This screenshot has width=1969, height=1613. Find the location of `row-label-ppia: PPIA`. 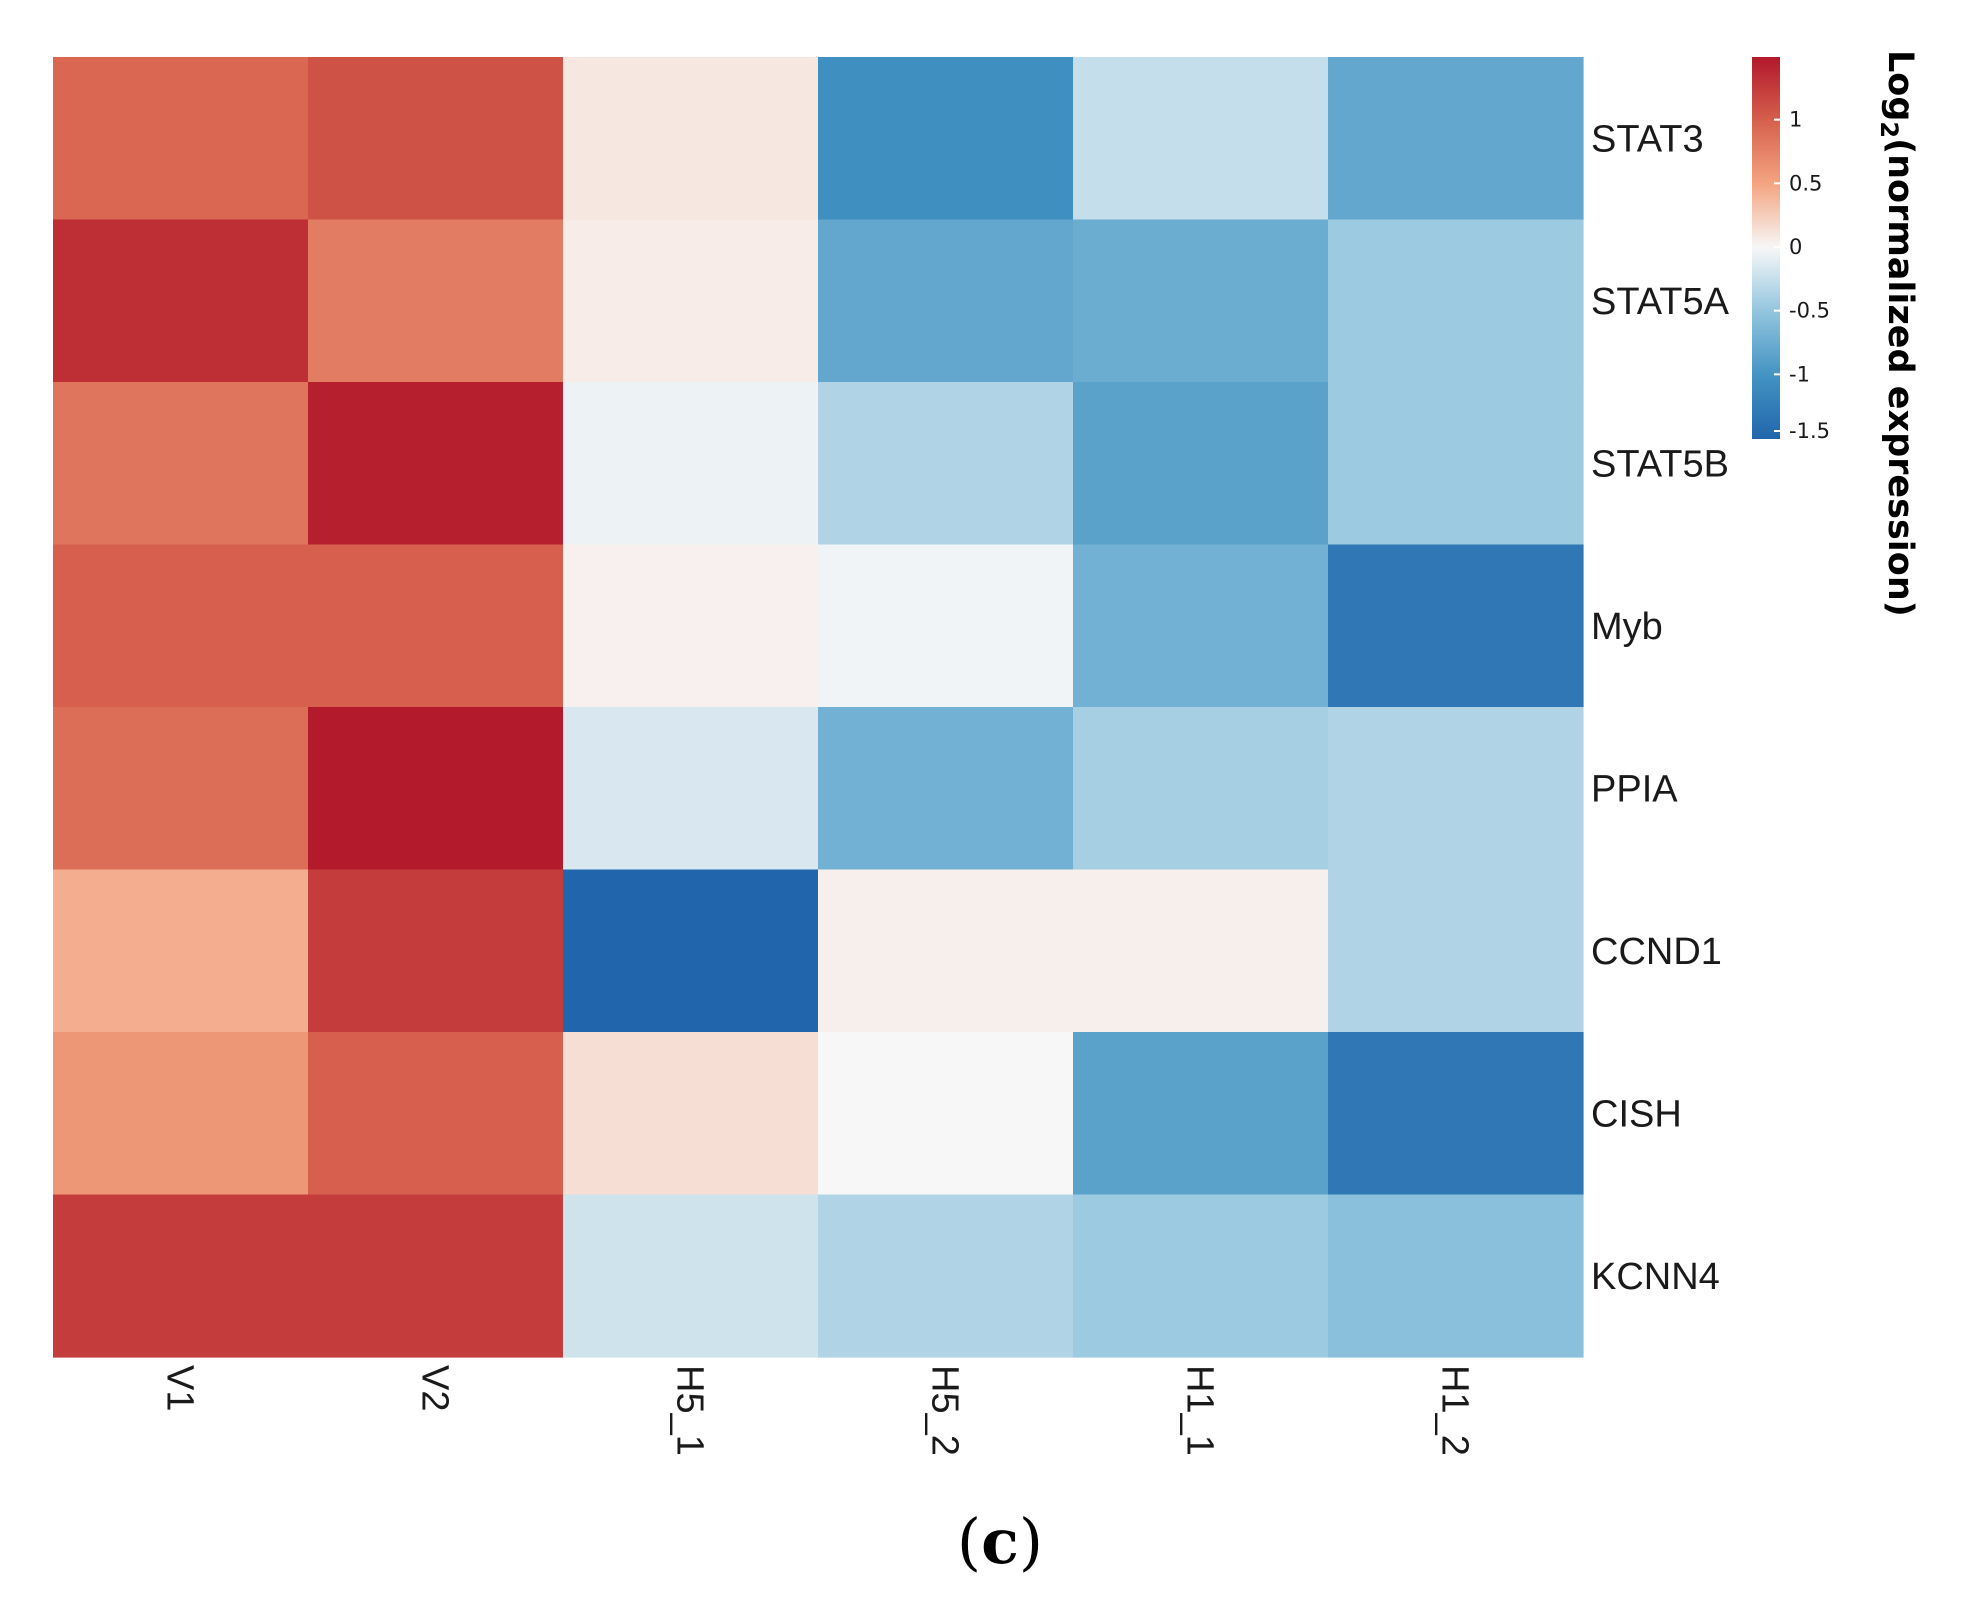

row-label-ppia: PPIA is located at coordinates (1634, 789).